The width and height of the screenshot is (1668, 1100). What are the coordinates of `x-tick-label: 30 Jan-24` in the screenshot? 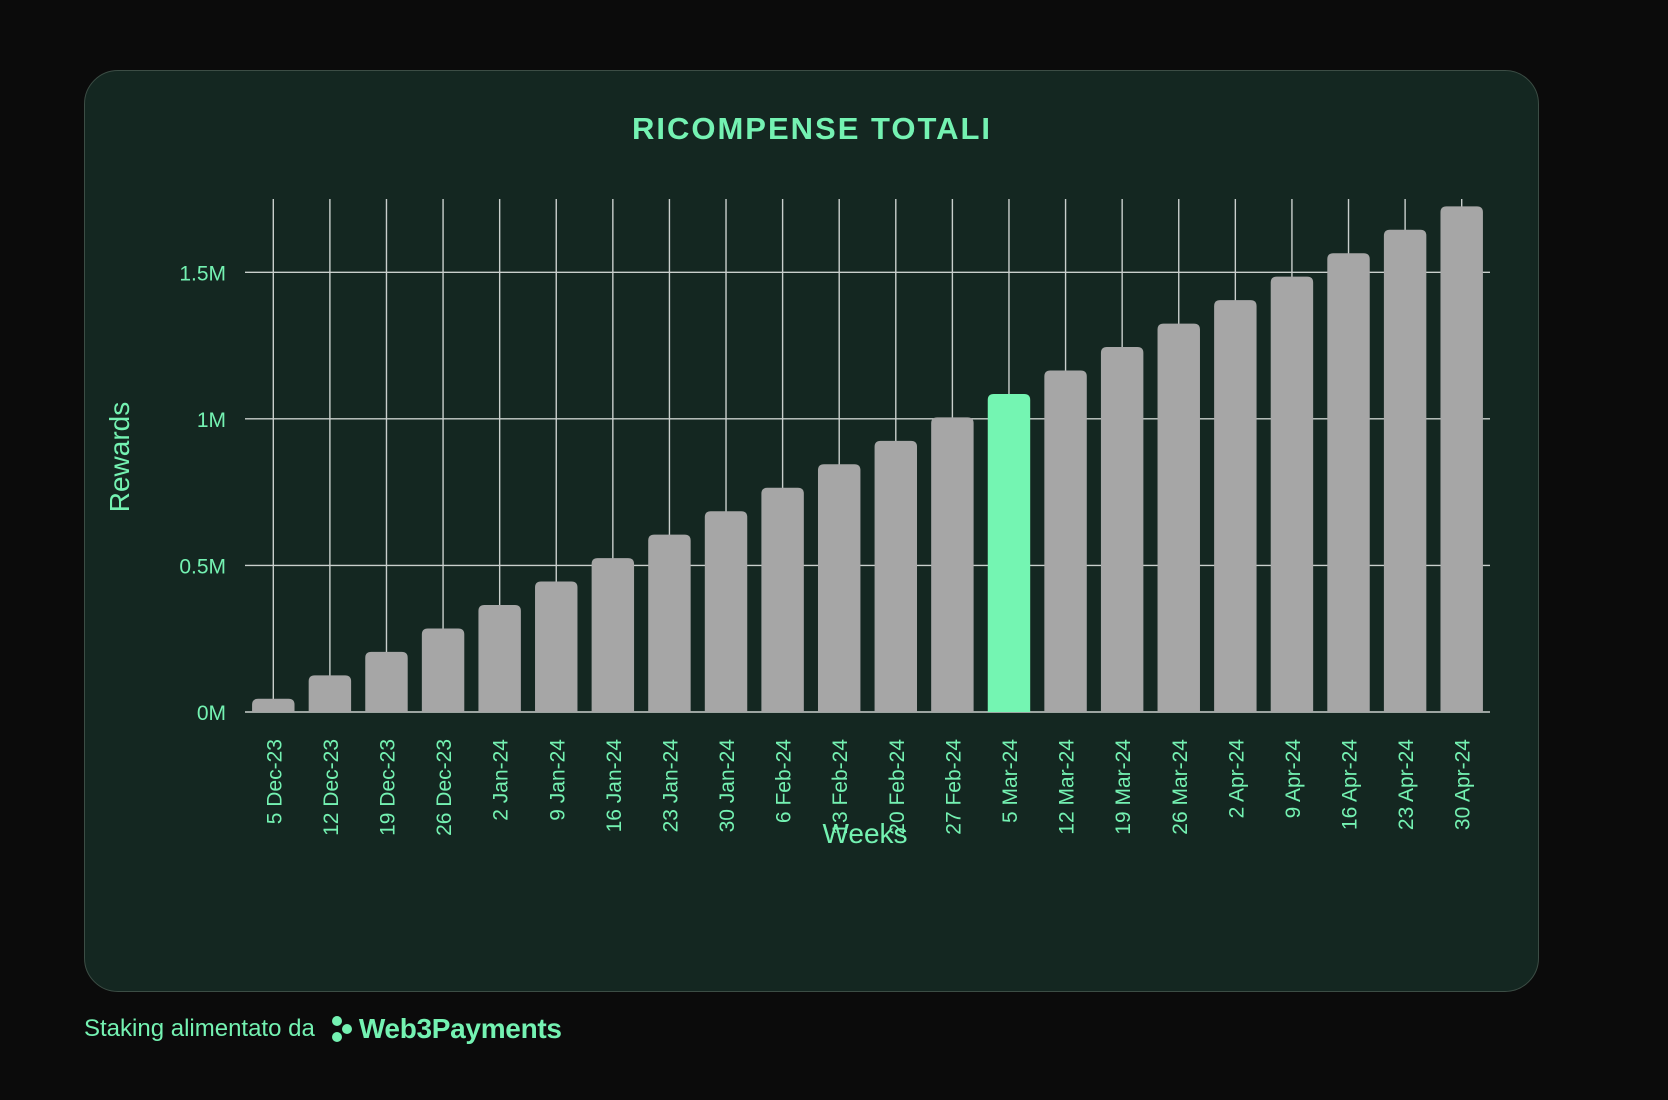 It's located at (727, 786).